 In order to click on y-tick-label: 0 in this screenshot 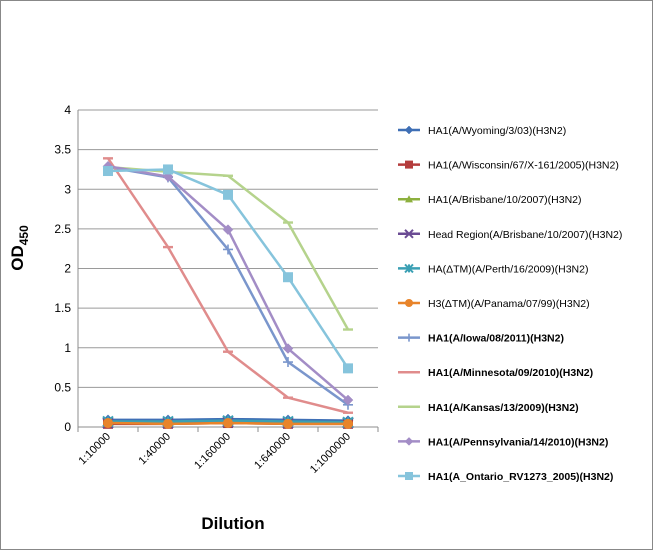, I will do `click(67, 427)`.